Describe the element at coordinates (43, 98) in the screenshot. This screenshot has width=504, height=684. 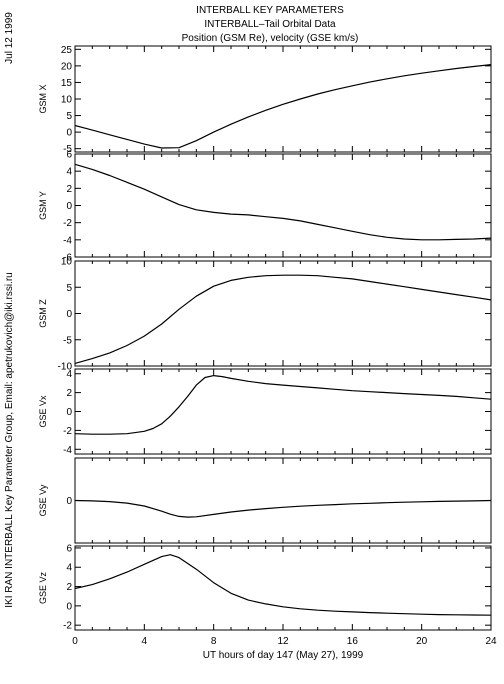
I see `y-axis-label: GSM X` at that location.